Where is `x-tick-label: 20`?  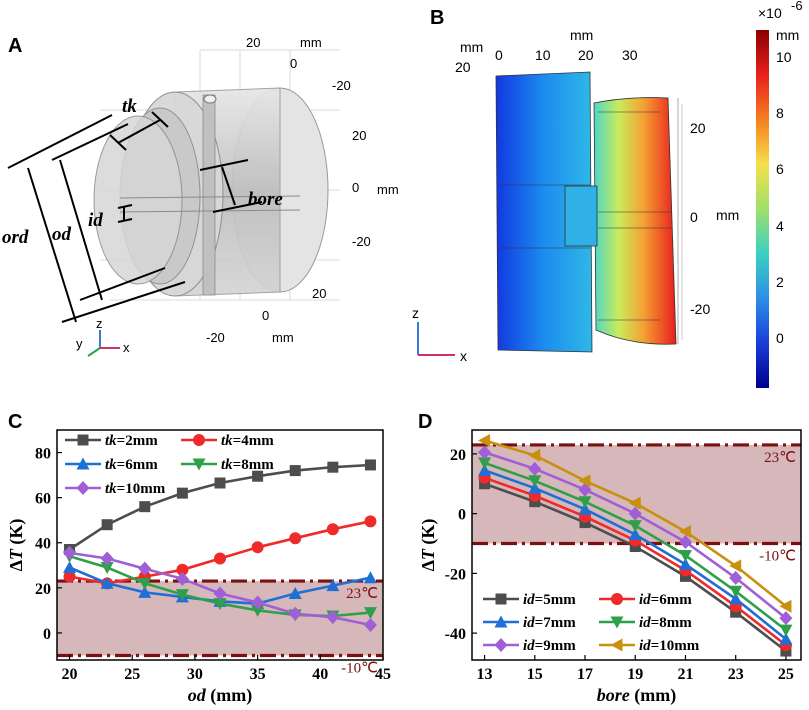 x-tick-label: 20 is located at coordinates (70, 674).